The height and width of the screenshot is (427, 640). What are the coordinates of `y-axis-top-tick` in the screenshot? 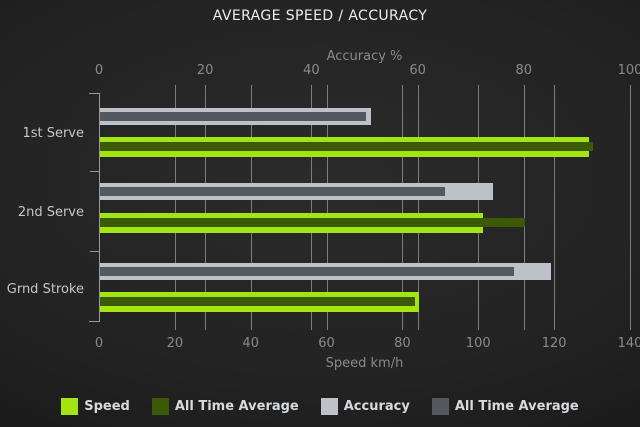 It's located at (94, 93).